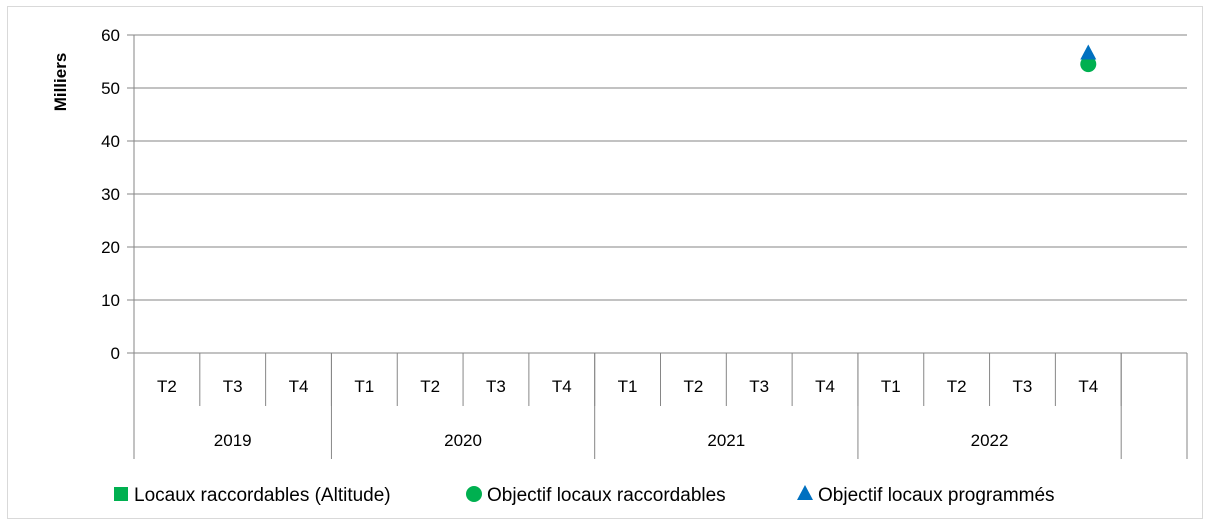 Image resolution: width=1212 pixels, height=529 pixels. Describe the element at coordinates (60, 82) in the screenshot. I see `y-axis-label: Milliers` at that location.